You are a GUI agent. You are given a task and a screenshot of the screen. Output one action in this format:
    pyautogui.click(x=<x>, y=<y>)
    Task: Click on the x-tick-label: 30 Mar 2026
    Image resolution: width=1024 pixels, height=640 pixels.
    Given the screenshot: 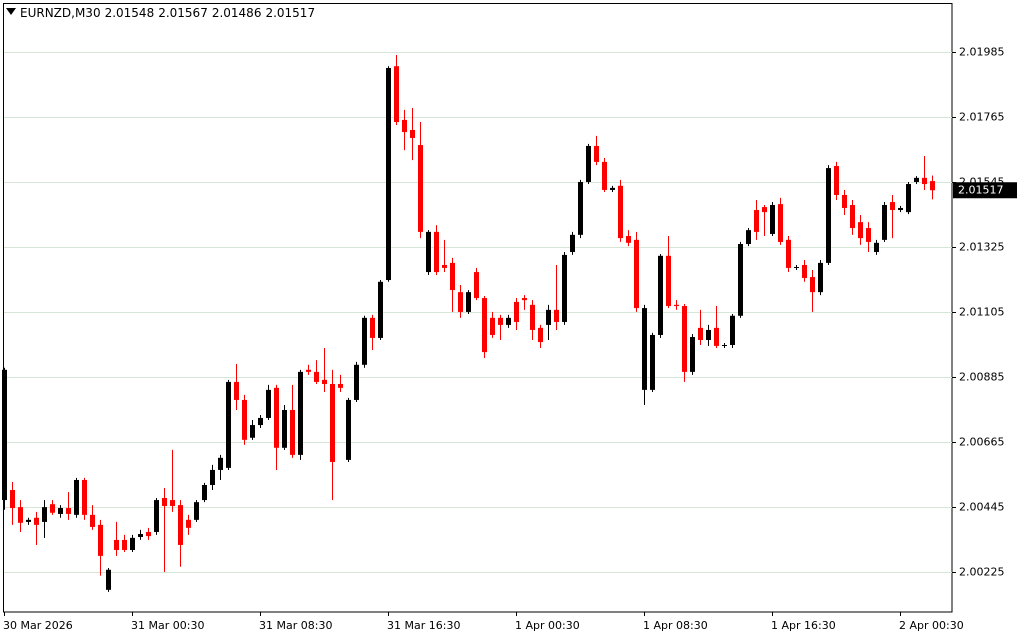 What is the action you would take?
    pyautogui.click(x=38, y=625)
    